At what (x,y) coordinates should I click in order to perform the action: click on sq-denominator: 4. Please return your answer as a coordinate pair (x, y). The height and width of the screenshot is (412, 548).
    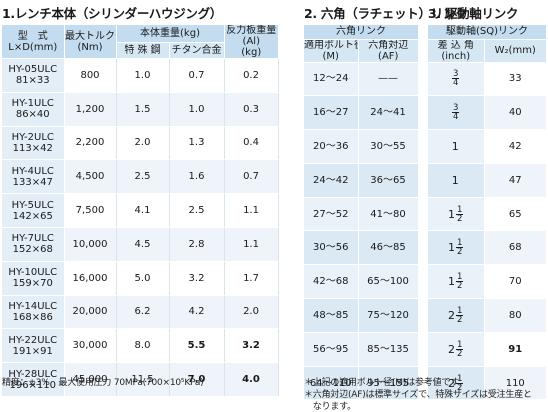
    Looking at the image, I should click on (456, 117).